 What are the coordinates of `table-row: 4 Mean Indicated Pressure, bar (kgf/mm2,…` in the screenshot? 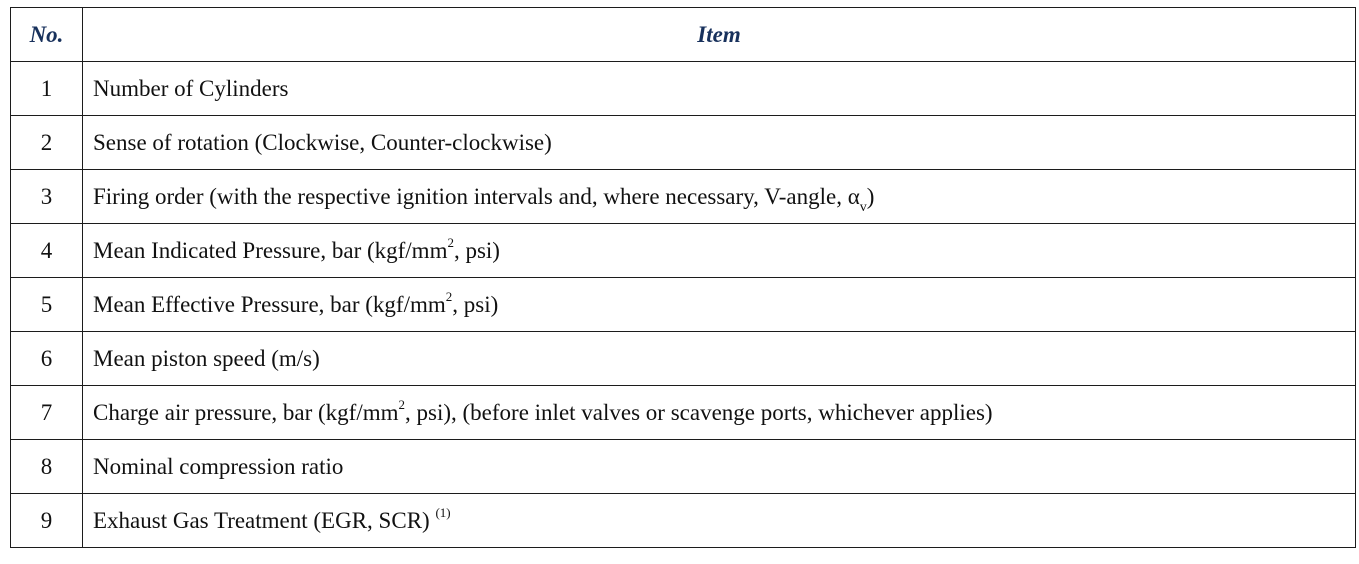 It's located at (683, 250).